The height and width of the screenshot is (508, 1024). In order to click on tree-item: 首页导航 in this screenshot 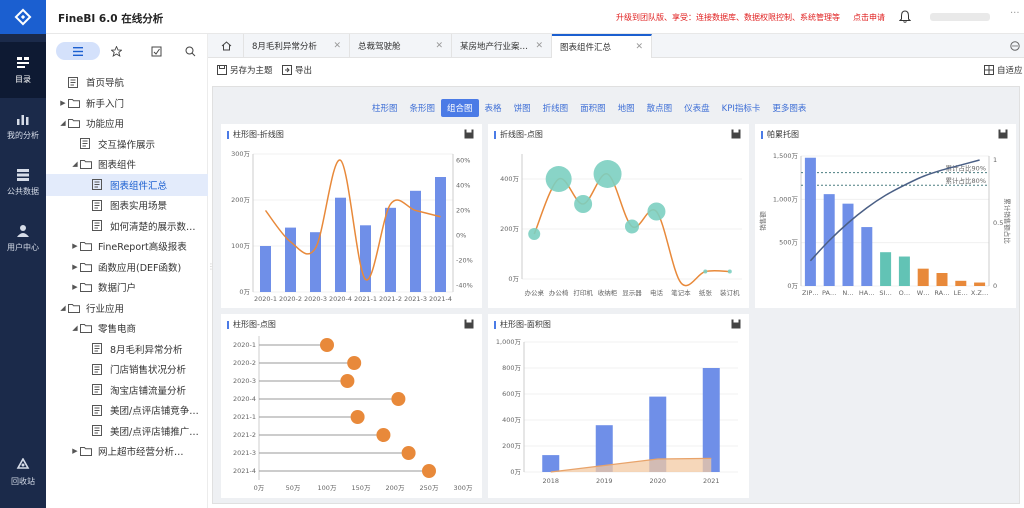, I will do `click(127, 82)`.